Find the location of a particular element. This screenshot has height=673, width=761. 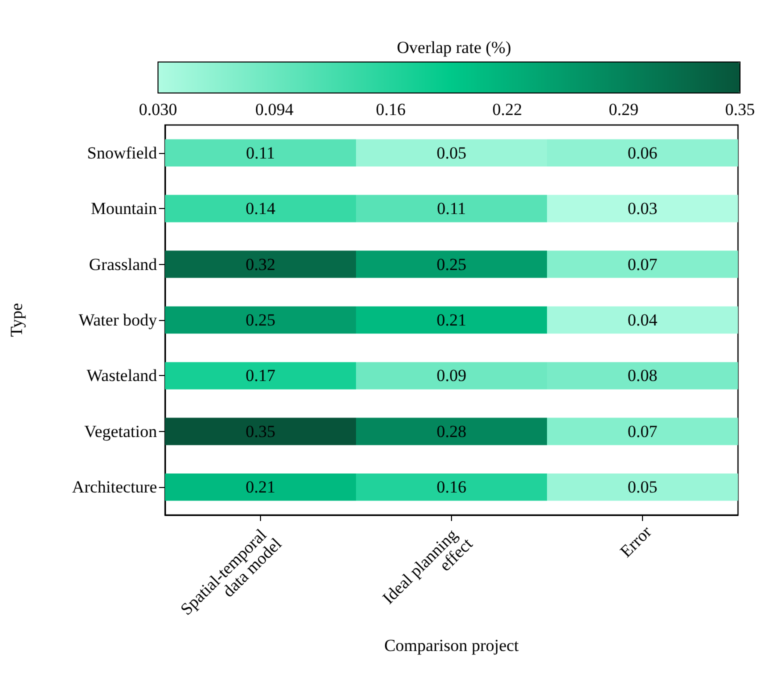

color-bar-label: 0.16 is located at coordinates (391, 109).